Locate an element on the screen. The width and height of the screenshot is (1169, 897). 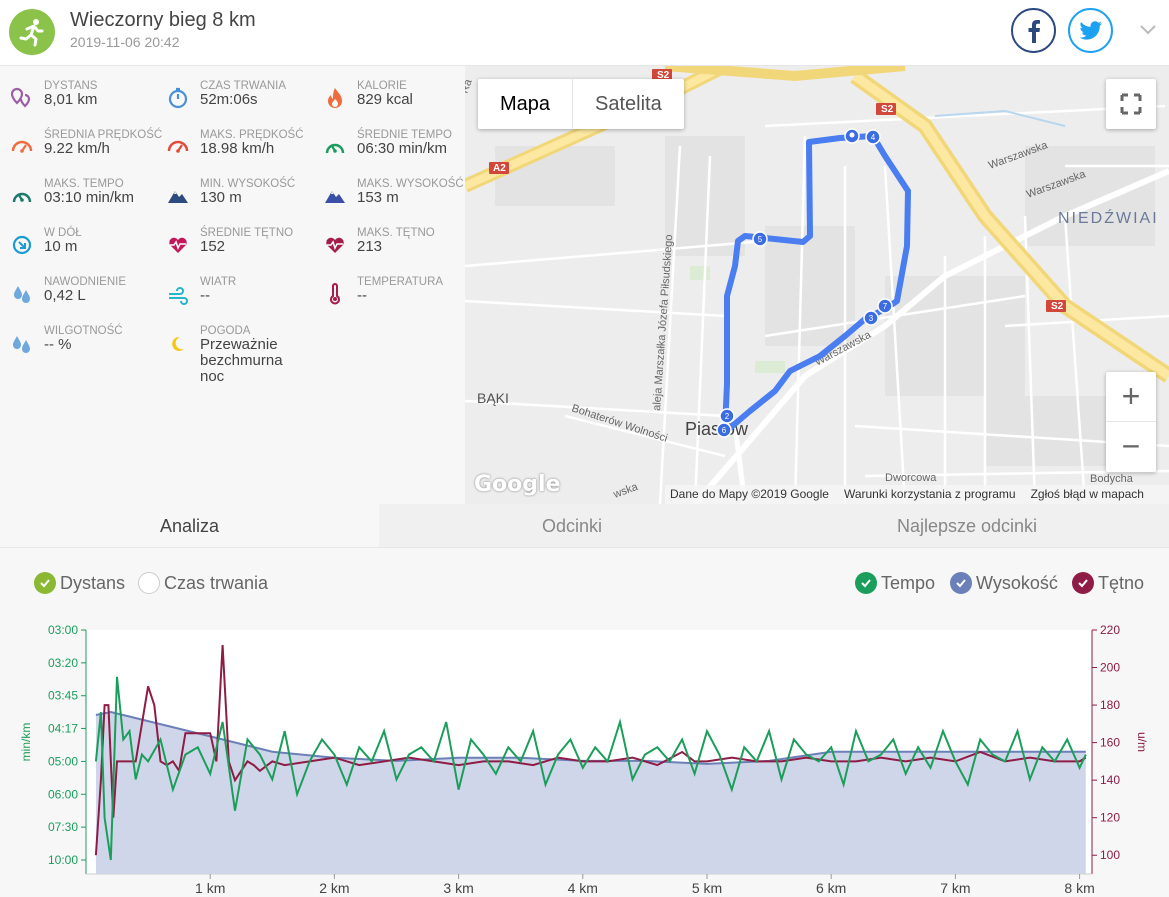
flame-icon is located at coordinates (335, 98).